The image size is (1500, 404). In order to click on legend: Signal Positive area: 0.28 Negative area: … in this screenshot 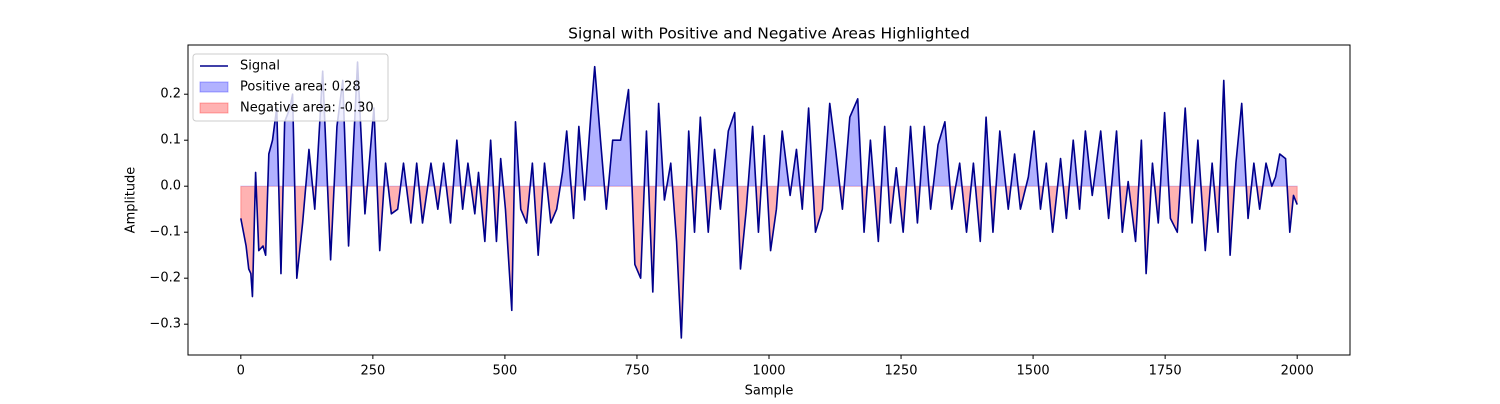, I will do `click(290, 87)`.